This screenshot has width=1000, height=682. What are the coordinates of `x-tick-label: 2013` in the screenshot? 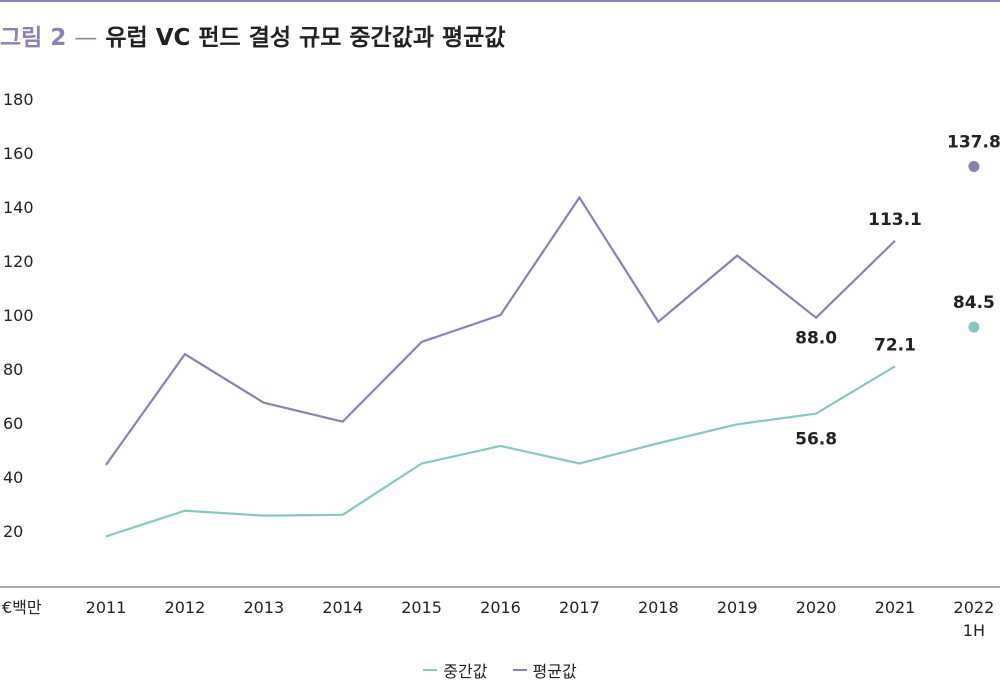 It's located at (263, 607).